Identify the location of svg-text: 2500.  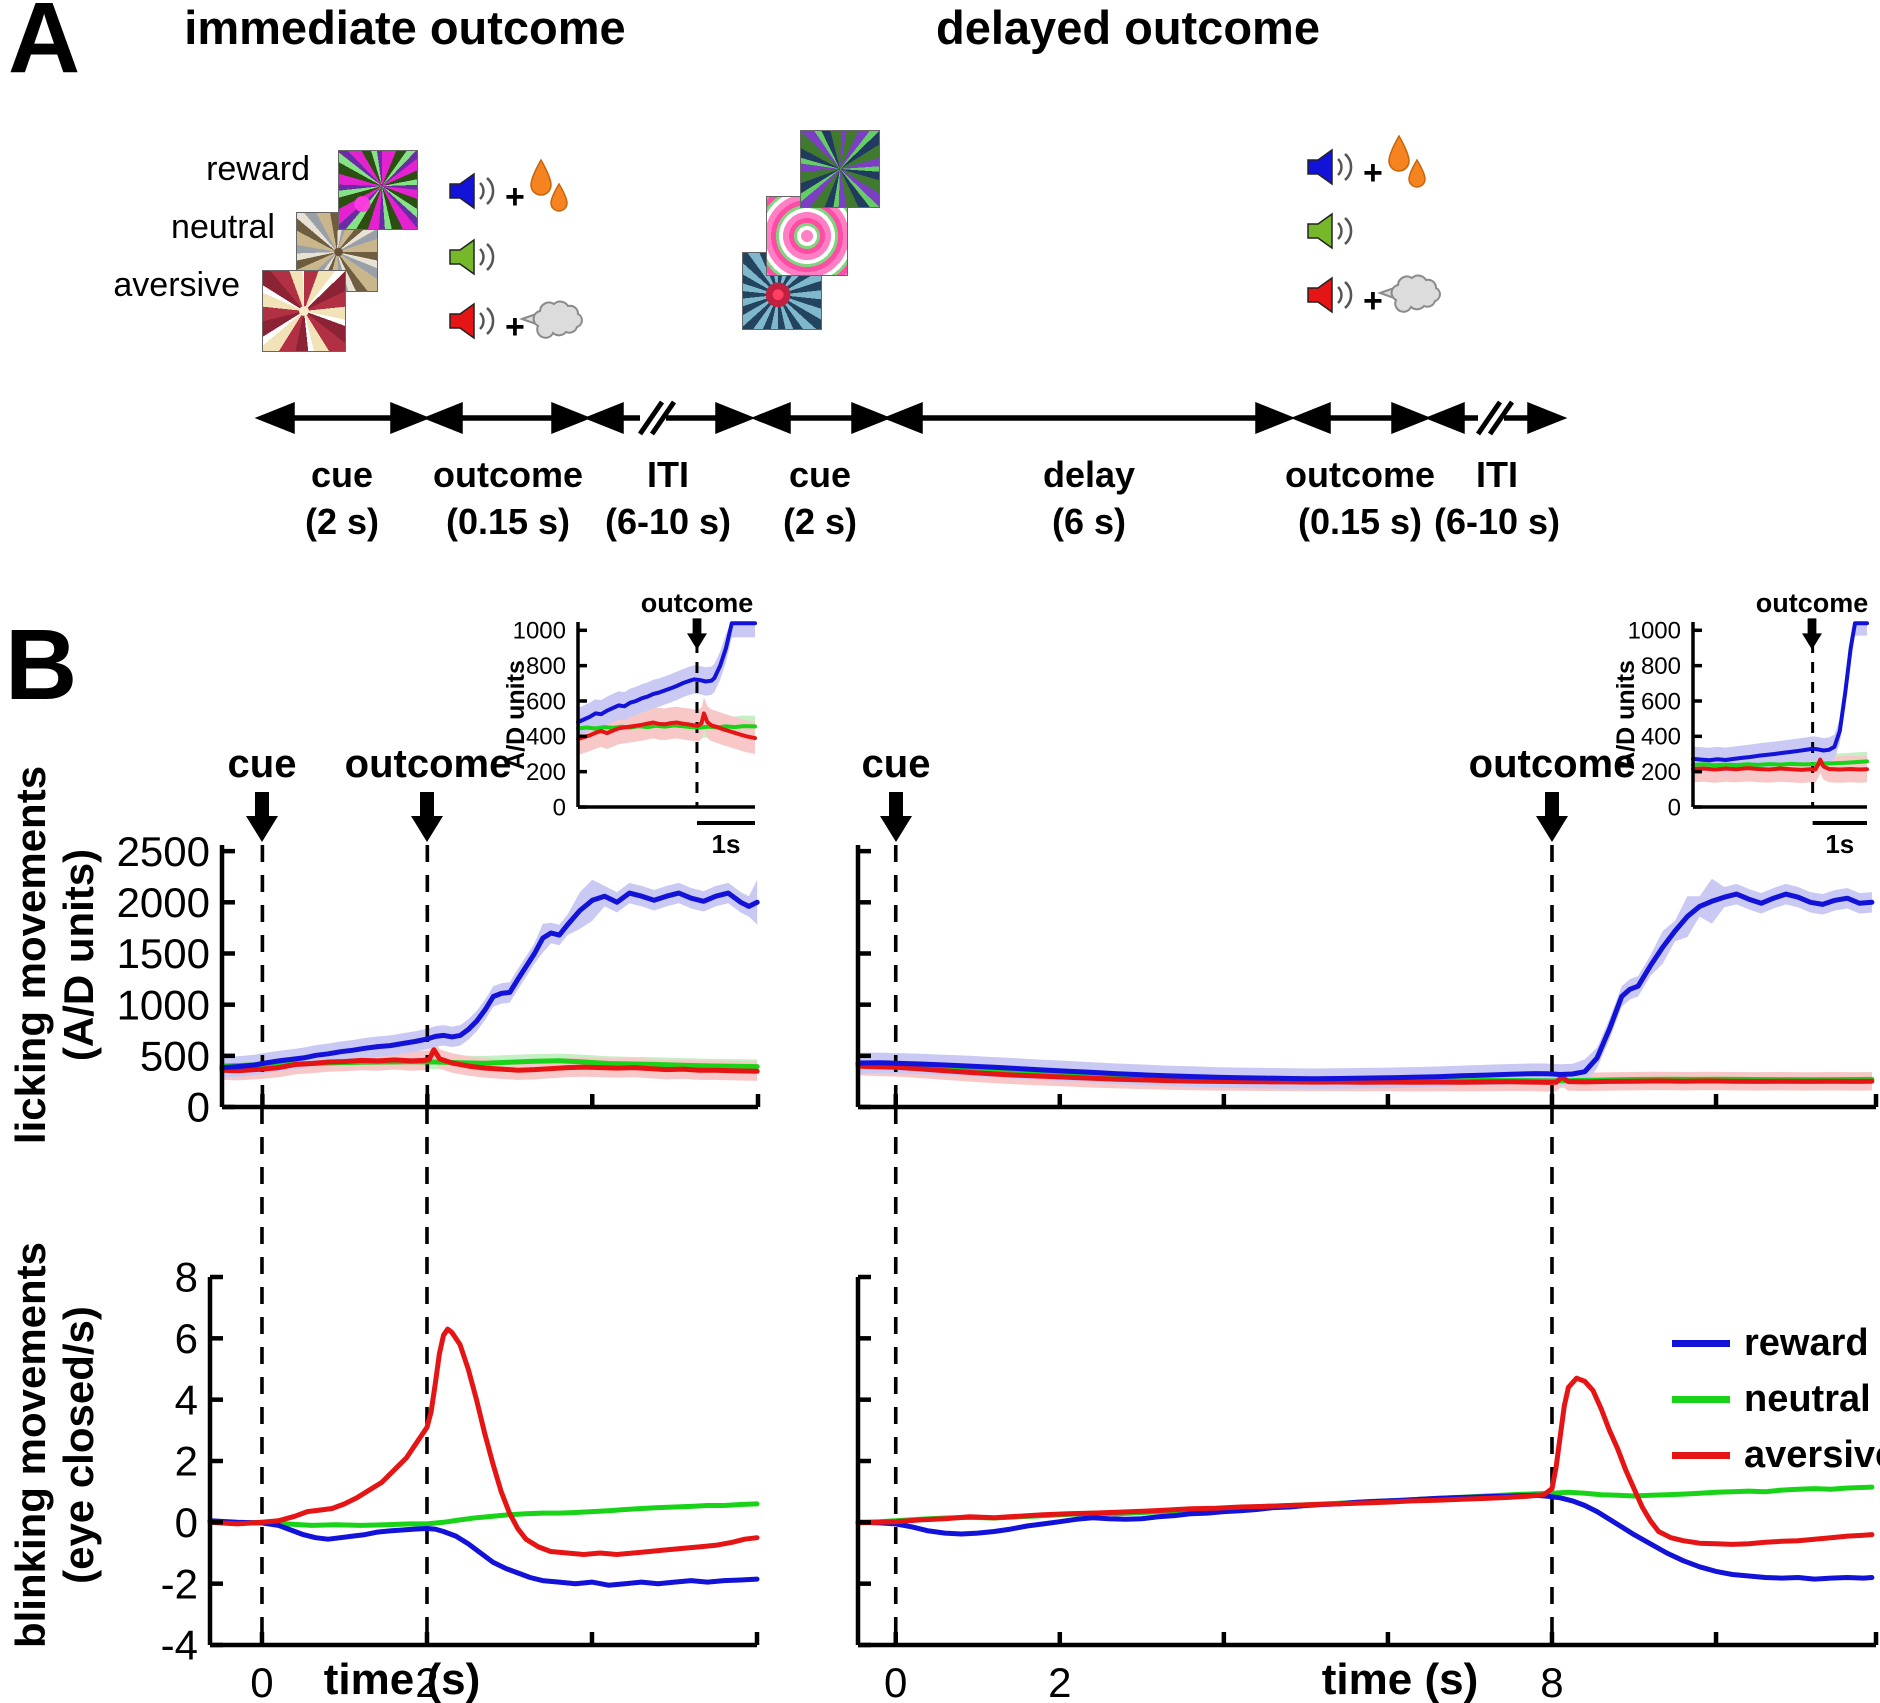
(163, 851).